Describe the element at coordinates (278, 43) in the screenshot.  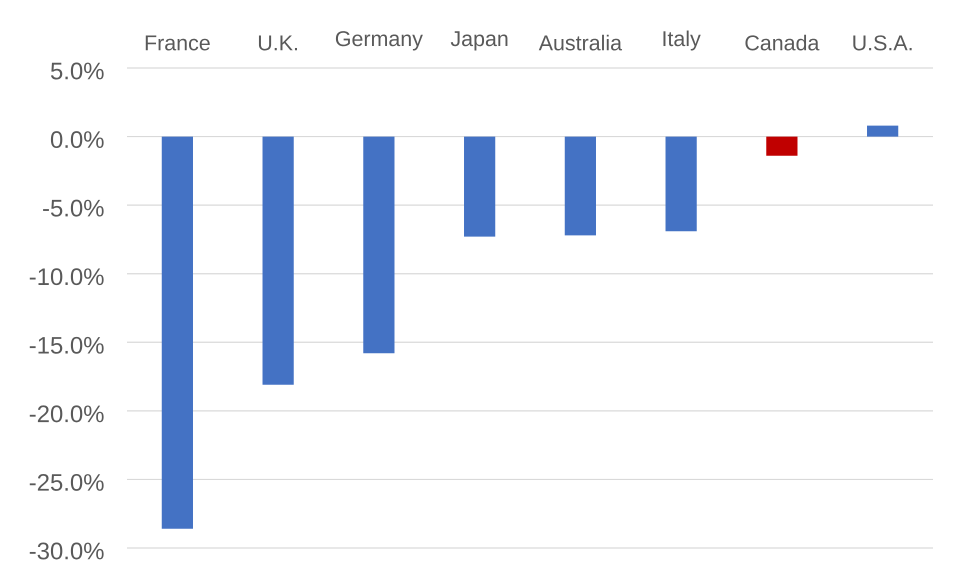
I see `x-tick-label: U.K.` at that location.